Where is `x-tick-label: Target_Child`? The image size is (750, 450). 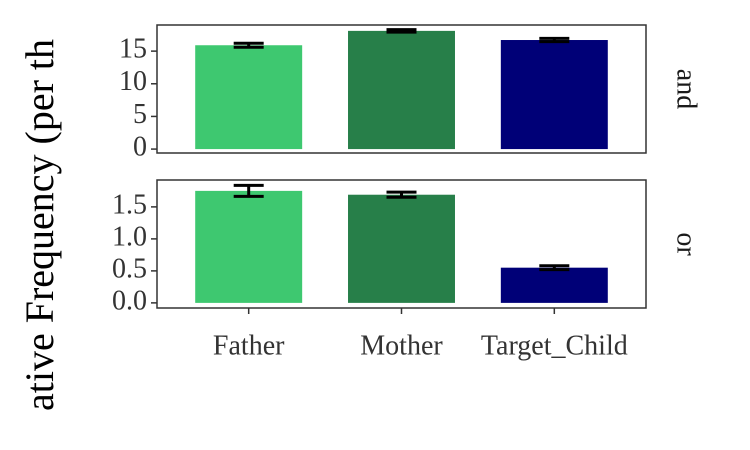 x-tick-label: Target_Child is located at coordinates (554, 345).